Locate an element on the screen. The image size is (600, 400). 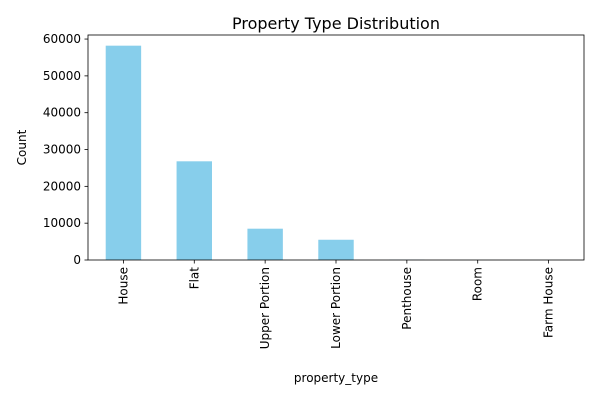
bar-house is located at coordinates (123, 153).